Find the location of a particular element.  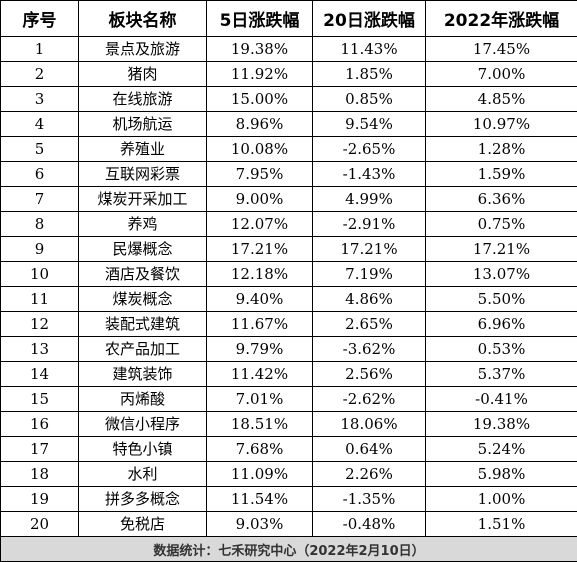

change-2022: 1.00% is located at coordinates (501, 499).